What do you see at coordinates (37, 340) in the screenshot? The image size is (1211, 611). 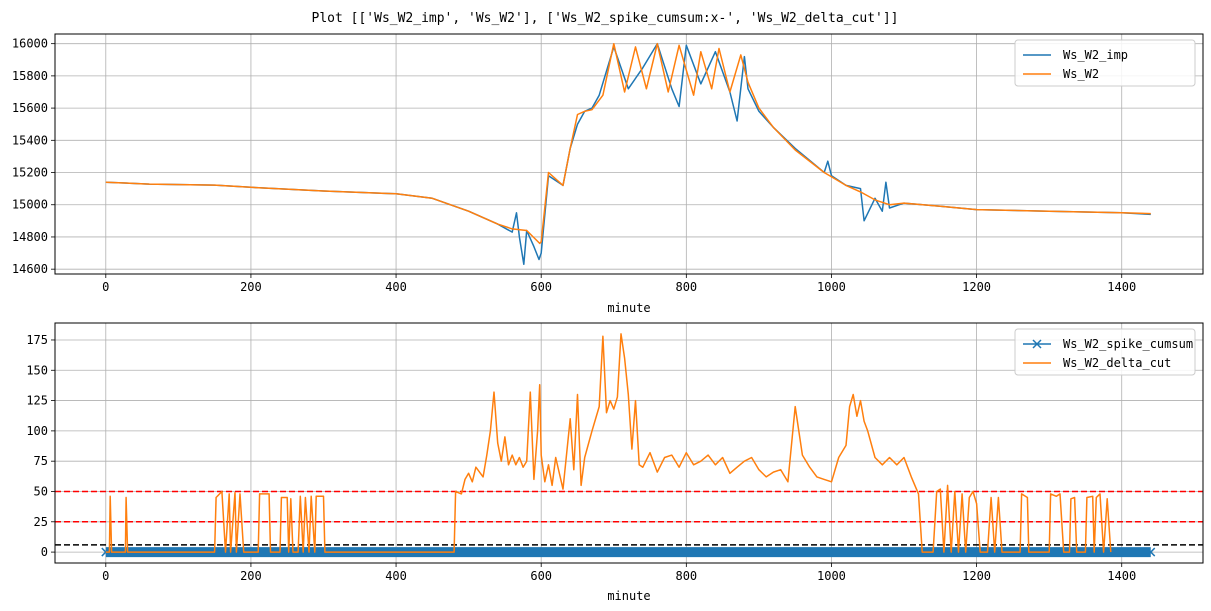 I see `bottom-ytick-label: 175` at bounding box center [37, 340].